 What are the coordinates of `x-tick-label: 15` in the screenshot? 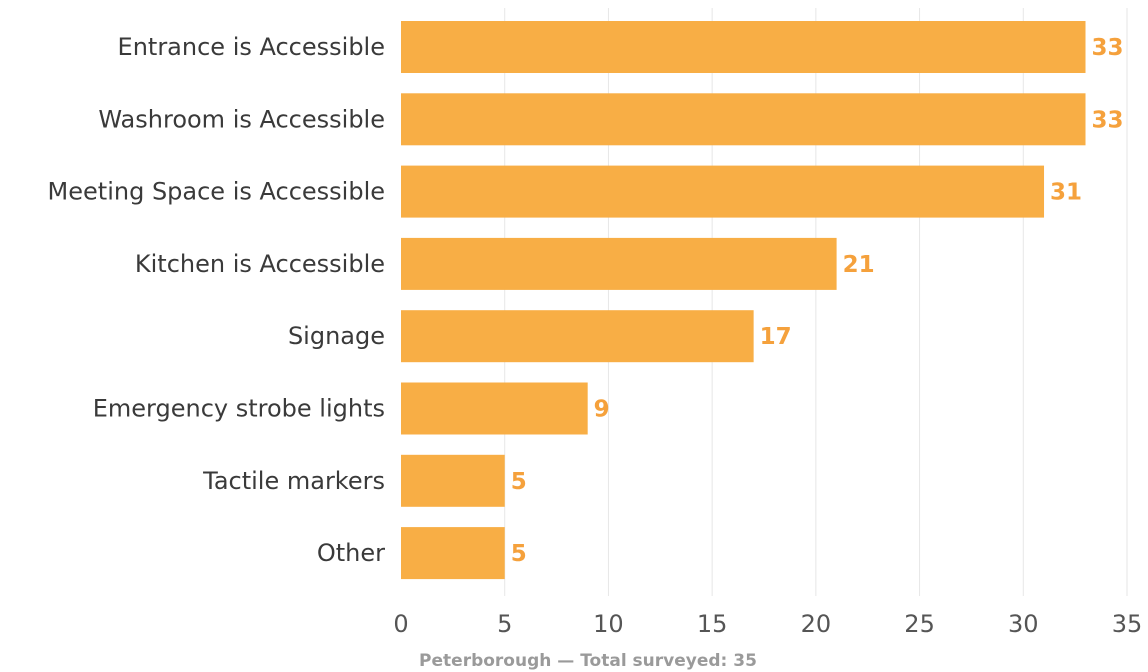 It's located at (712, 624).